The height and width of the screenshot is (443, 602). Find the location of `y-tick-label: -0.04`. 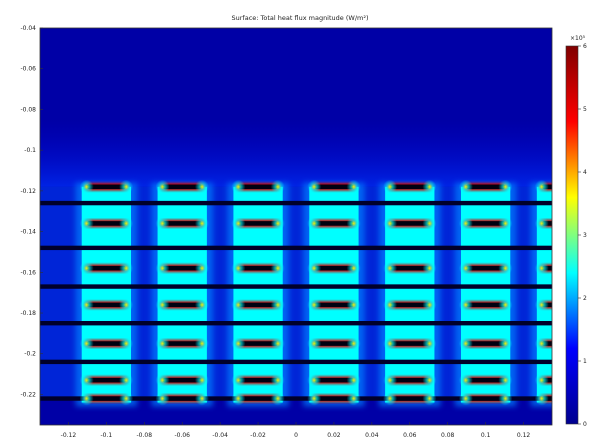

y-tick-label: -0.04 is located at coordinates (28, 28).